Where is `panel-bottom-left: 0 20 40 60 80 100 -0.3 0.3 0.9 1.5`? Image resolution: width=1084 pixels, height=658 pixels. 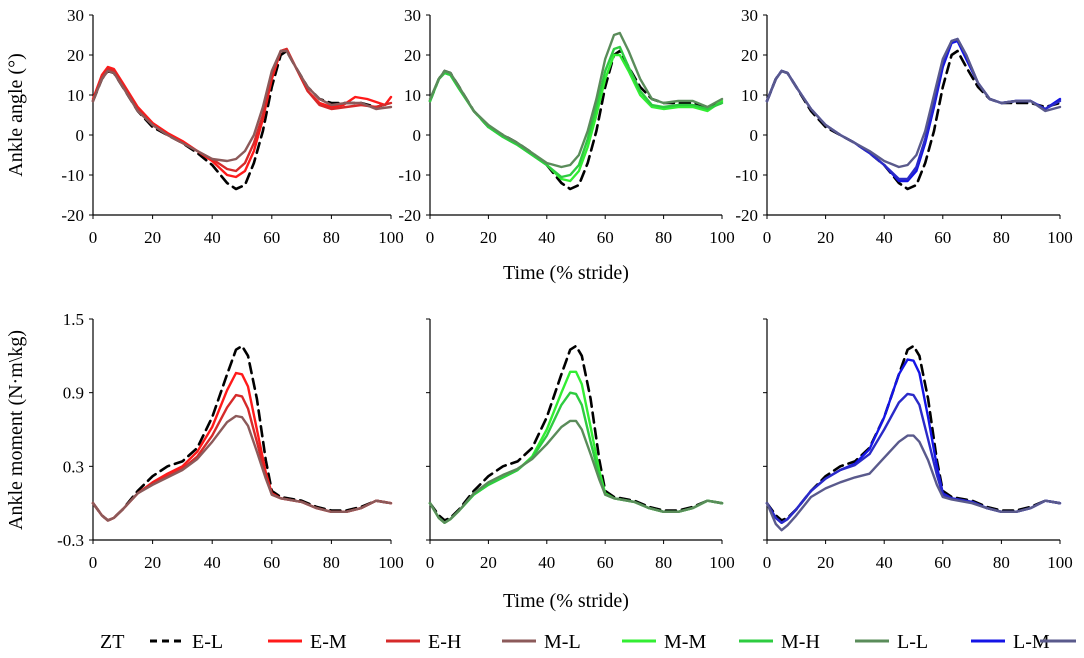 panel-bottom-left: 0 20 40 60 80 100 -0.3 0.3 0.9 1.5 is located at coordinates (230, 441).